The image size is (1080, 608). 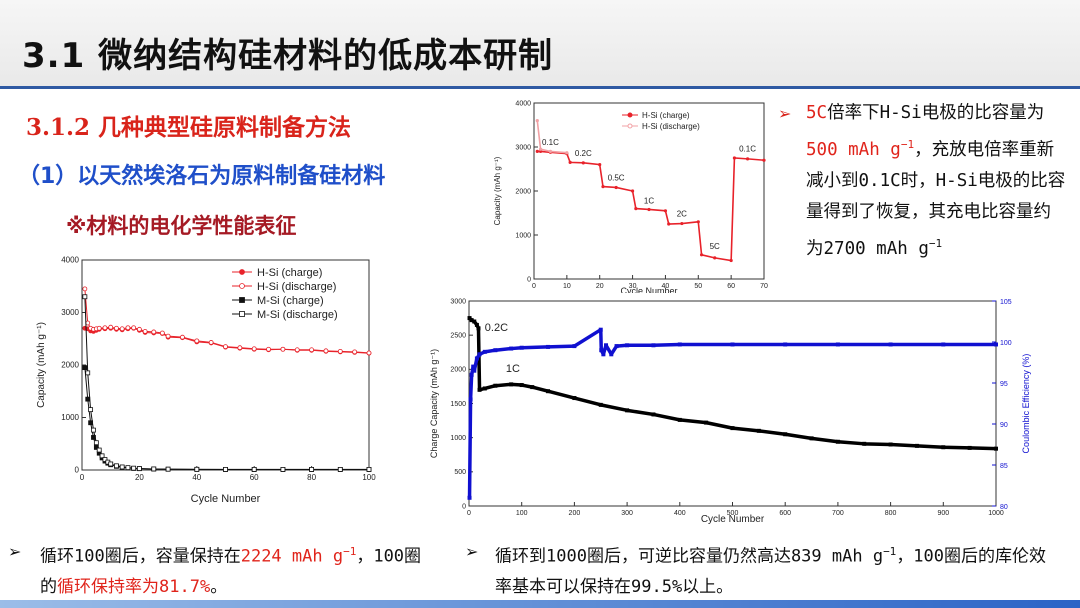 What do you see at coordinates (540, 43) in the screenshot?
I see `slide-header` at bounding box center [540, 43].